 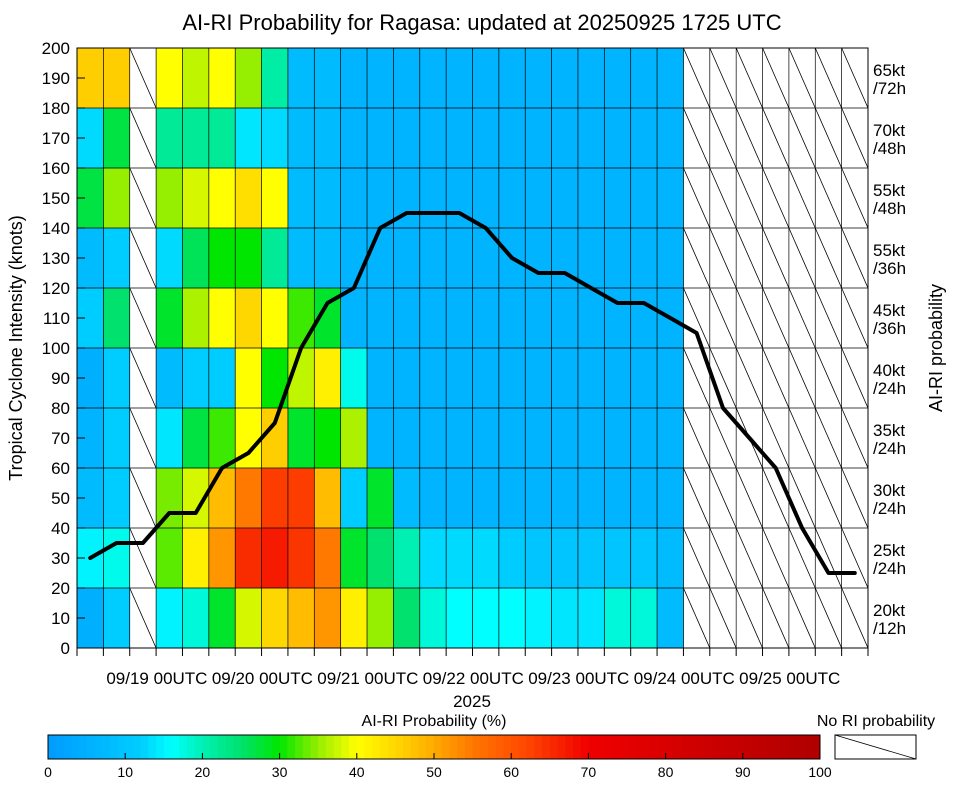 I want to click on colorbar-tick-label: 30, so click(x=280, y=772).